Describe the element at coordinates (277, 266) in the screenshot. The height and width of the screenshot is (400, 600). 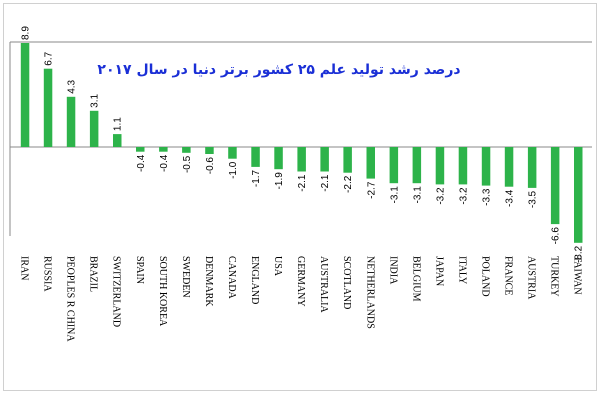
I see `category-label: USA` at that location.